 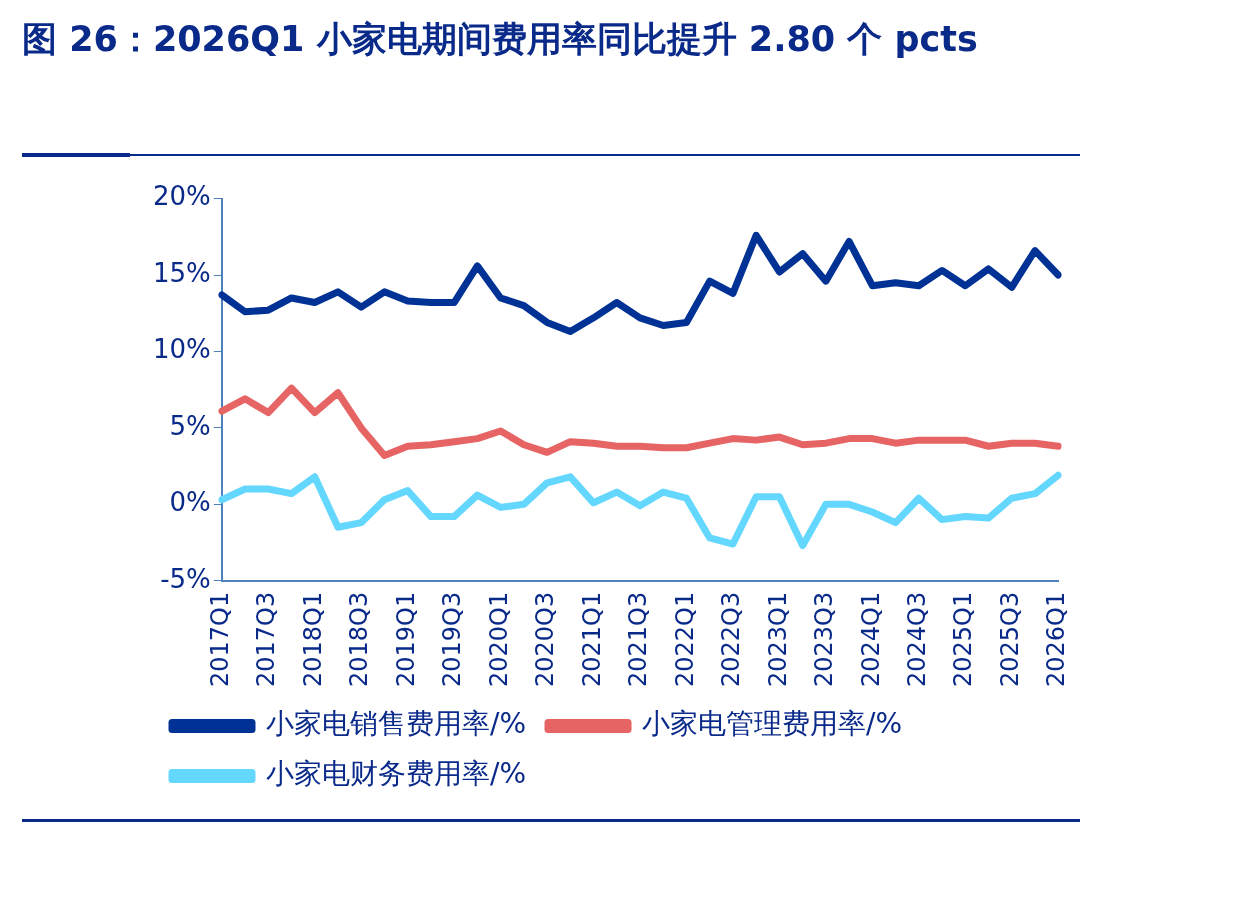 What do you see at coordinates (1009, 639) in the screenshot?
I see `x-tick-label: 2025Q3` at bounding box center [1009, 639].